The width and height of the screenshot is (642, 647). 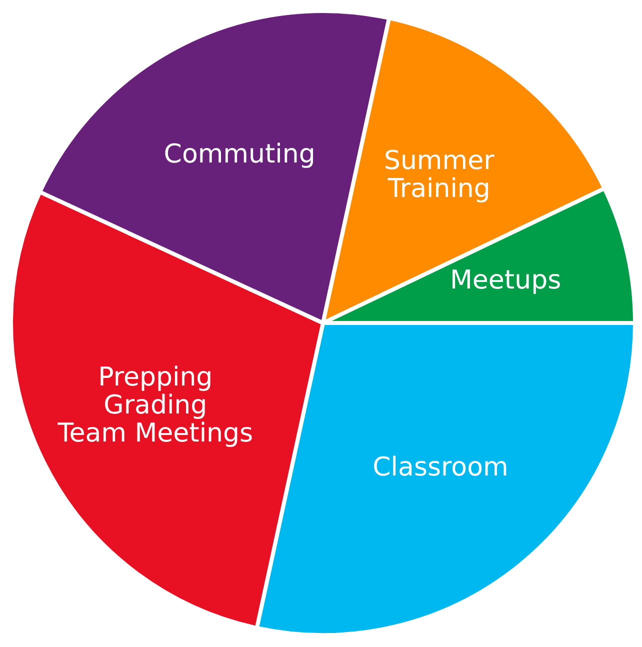 What do you see at coordinates (440, 467) in the screenshot?
I see `slice-label: Classroom` at bounding box center [440, 467].